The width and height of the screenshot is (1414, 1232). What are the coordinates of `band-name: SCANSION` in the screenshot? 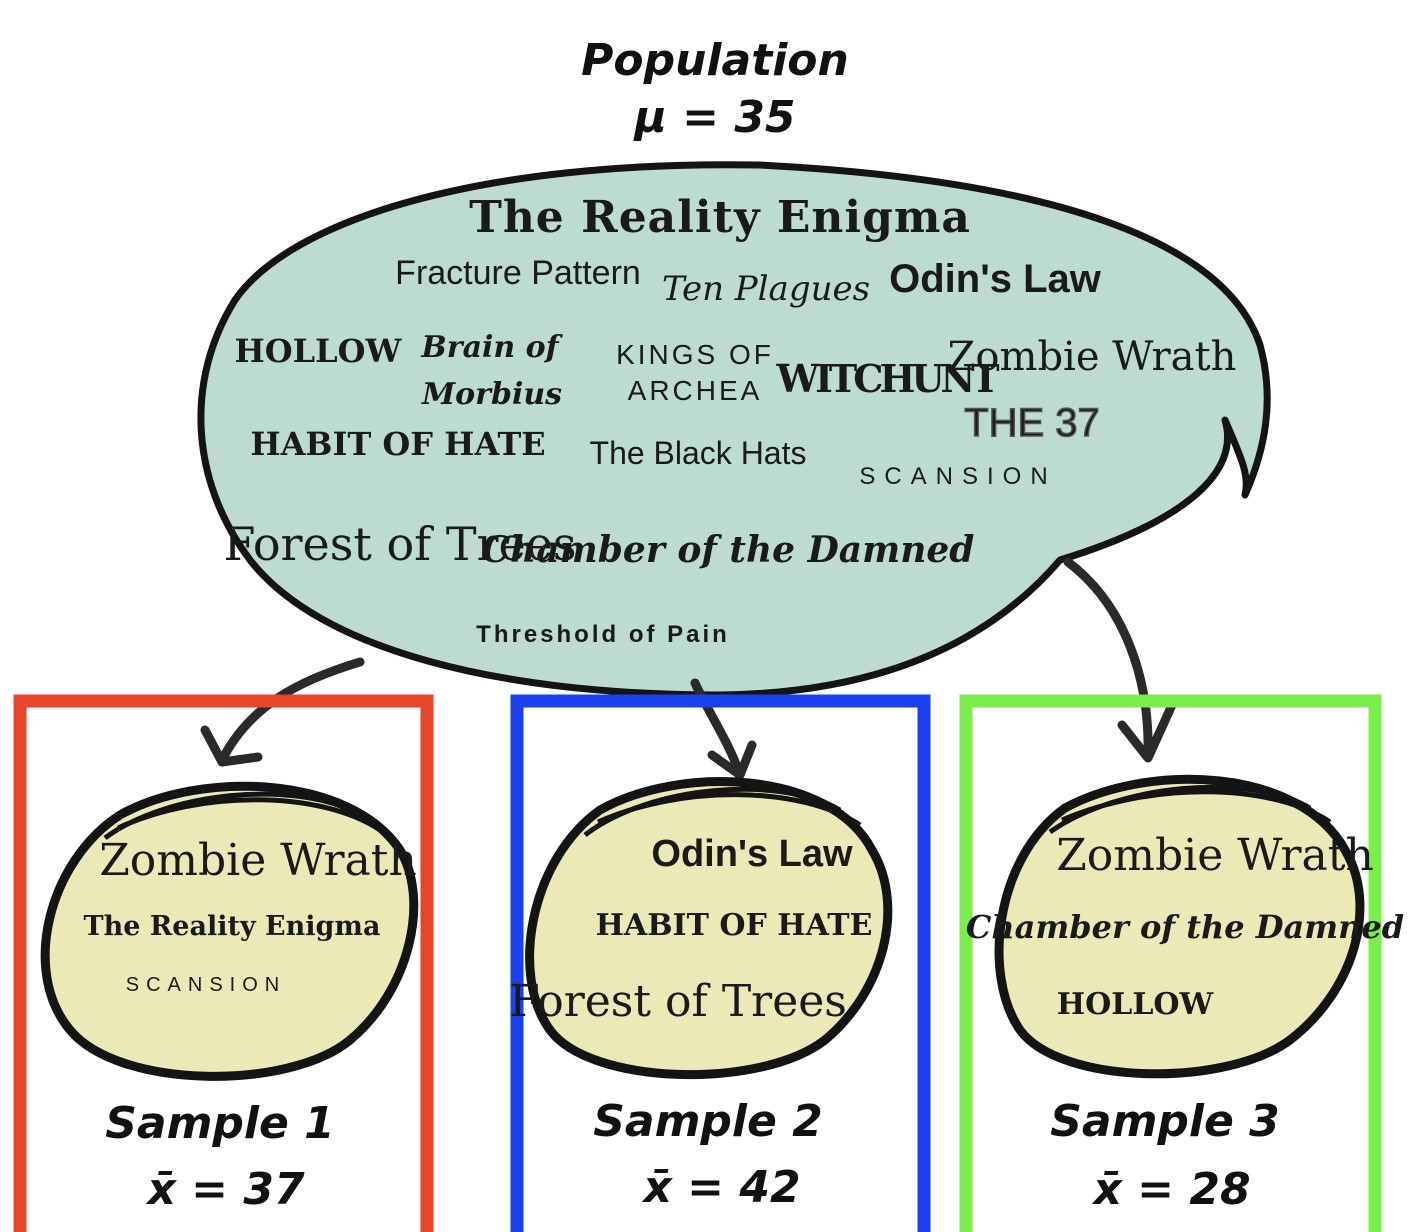 It's located at (957, 476).